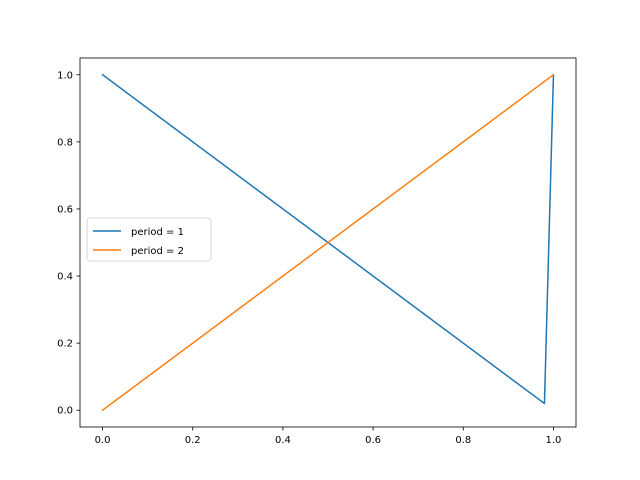 This screenshot has height=480, width=640. I want to click on x-tick-label: 0.4, so click(283, 440).